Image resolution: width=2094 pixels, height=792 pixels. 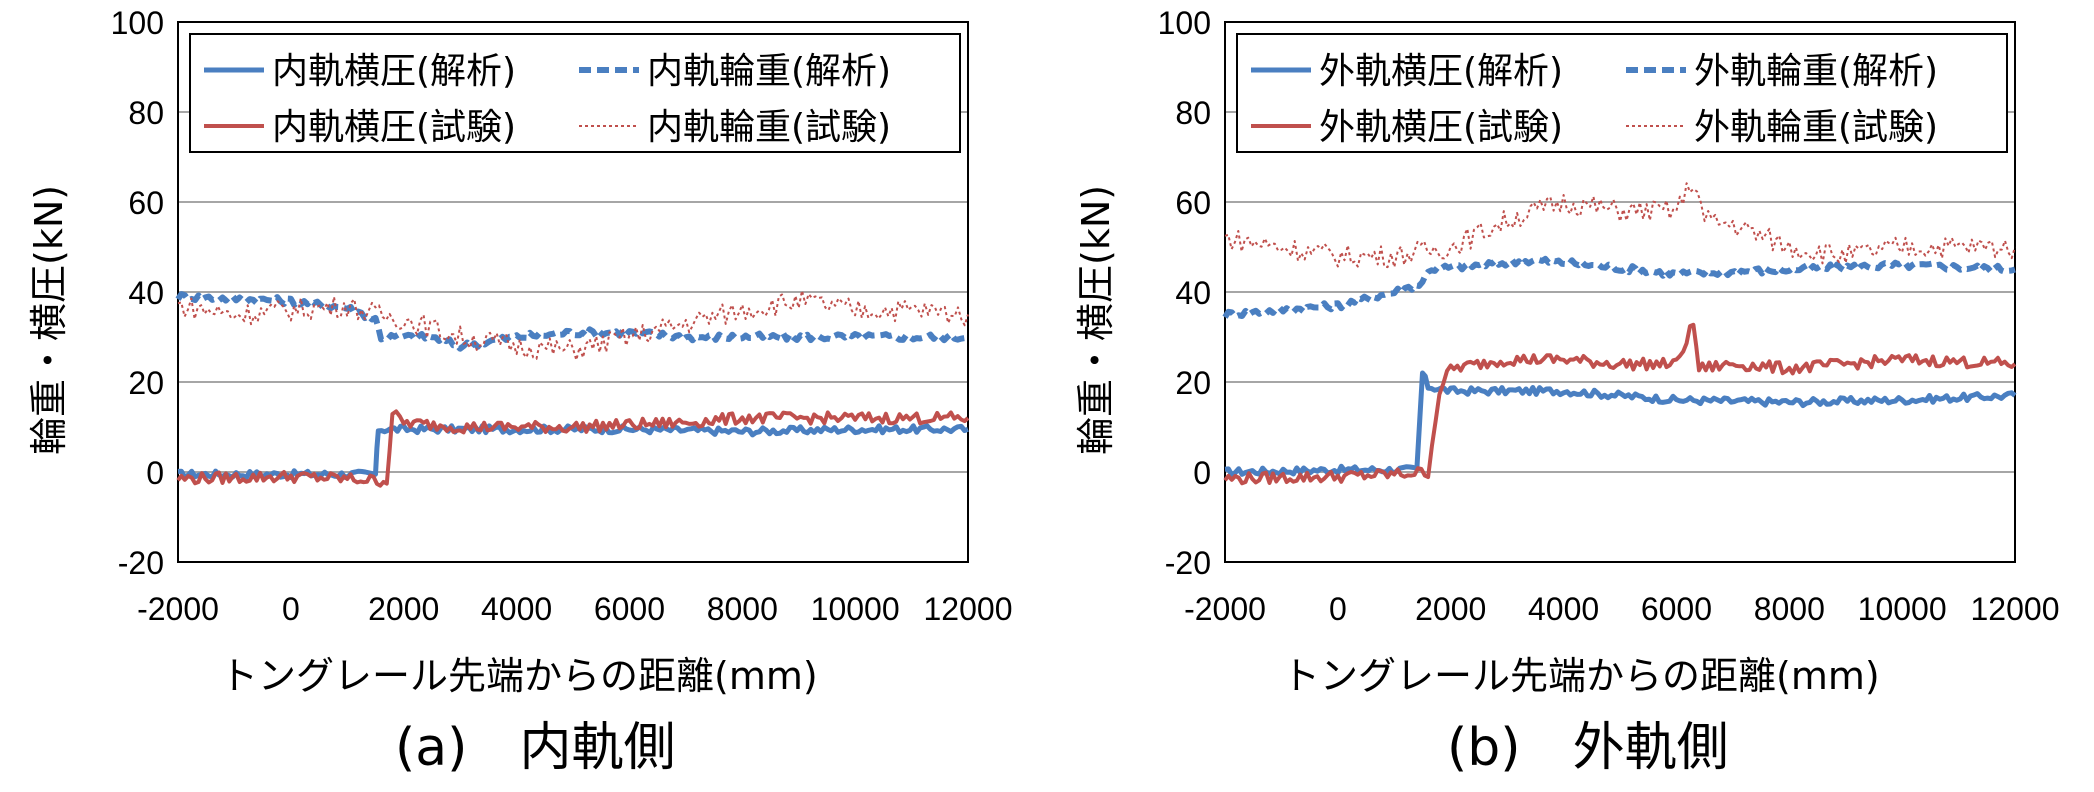 What do you see at coordinates (1441, 127) in the screenshot?
I see `legend-label: 外軌横圧(試験)` at bounding box center [1441, 127].